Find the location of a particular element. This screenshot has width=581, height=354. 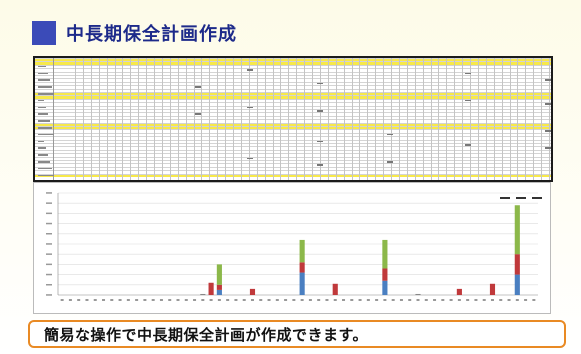

page-header: 中長期保全計画作成 is located at coordinates (134, 33).